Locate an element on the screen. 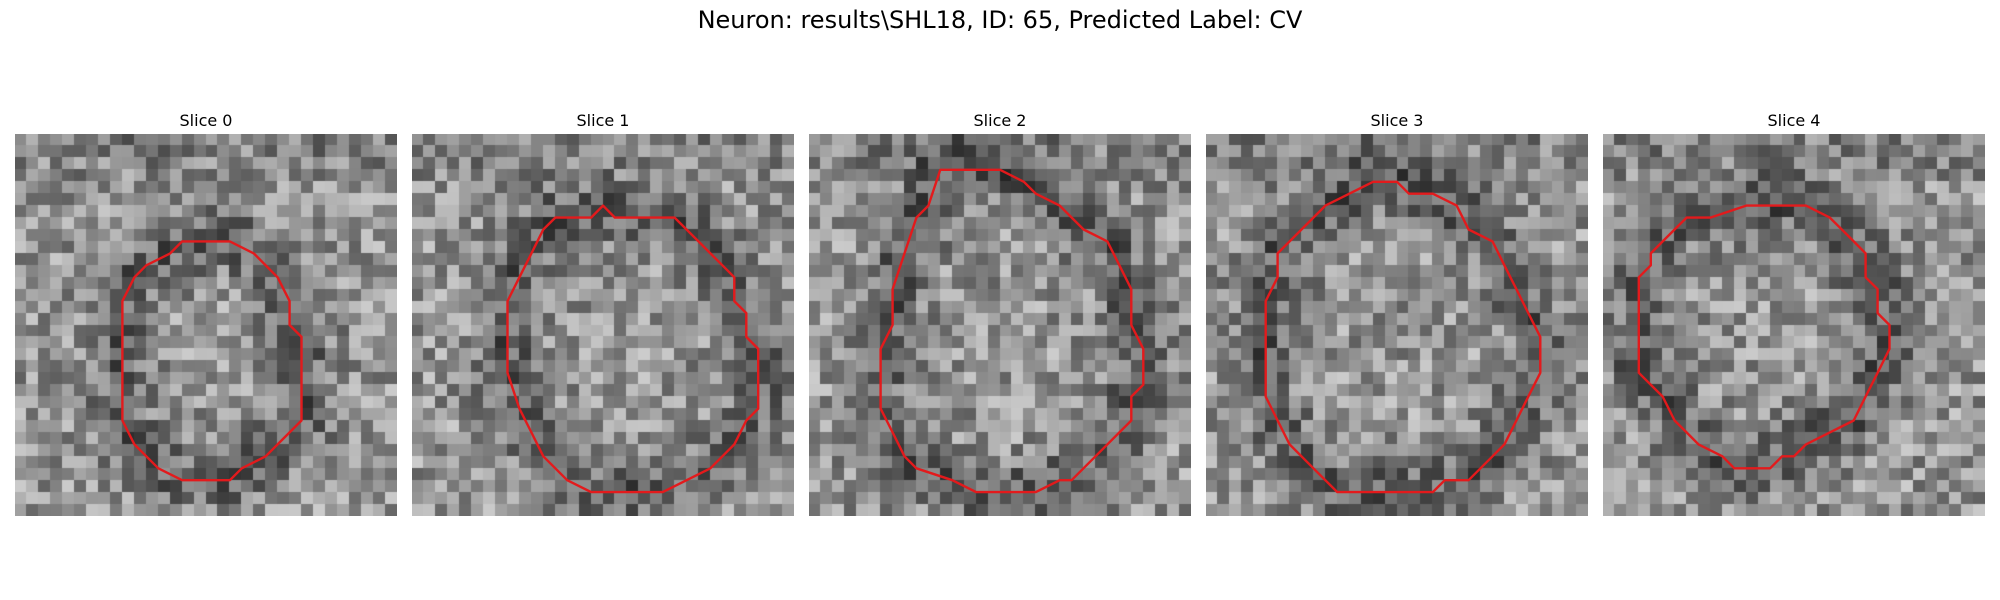 The image size is (2000, 600). slice-title: Slice 4 is located at coordinates (1794, 120).